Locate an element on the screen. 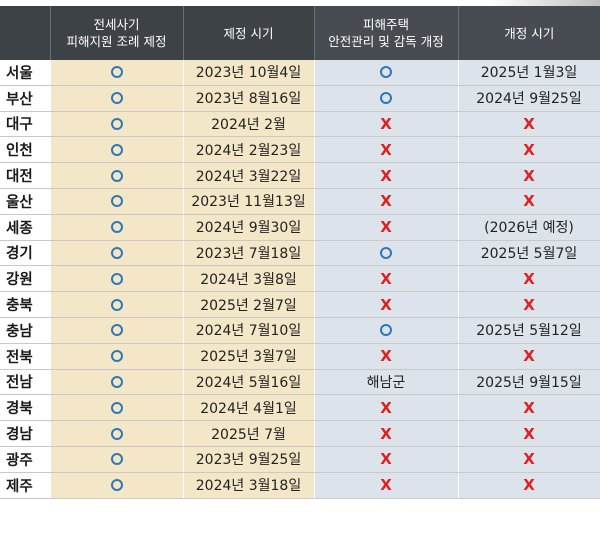  region-cell: 전북 is located at coordinates (25, 356).